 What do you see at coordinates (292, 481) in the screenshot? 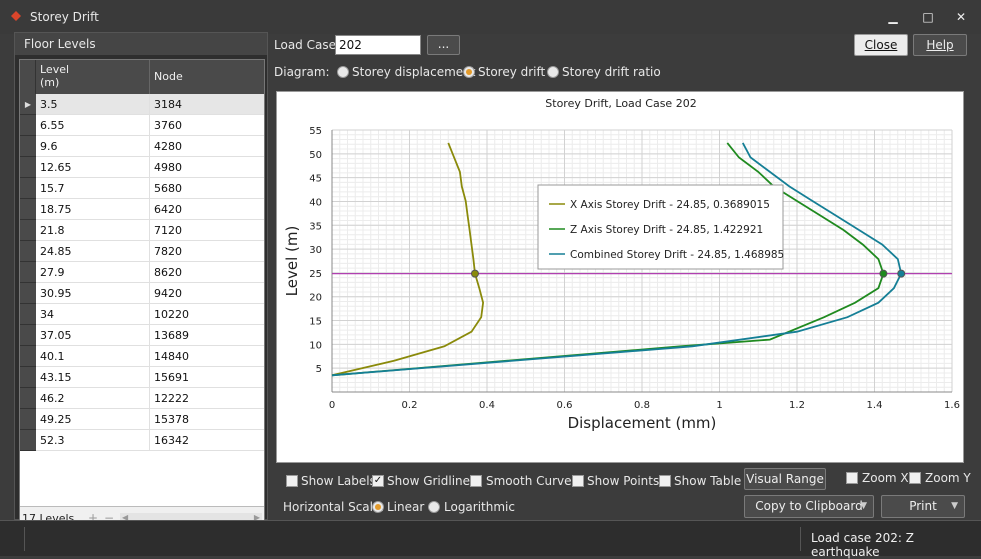
I see `show-labels-checkbox` at bounding box center [292, 481].